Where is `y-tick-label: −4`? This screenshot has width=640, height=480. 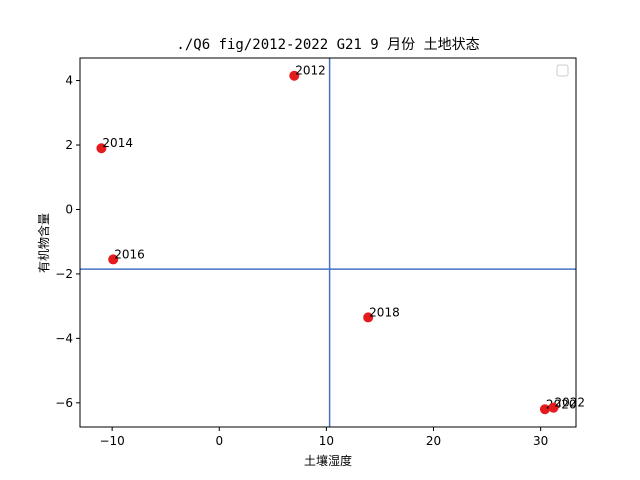 y-tick-label: −4 is located at coordinates (64, 338).